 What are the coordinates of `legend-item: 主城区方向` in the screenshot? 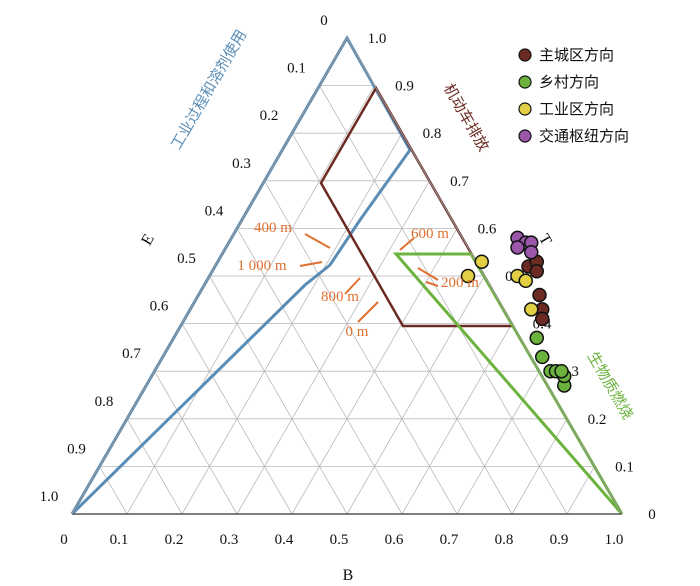 It's located at (566, 55).